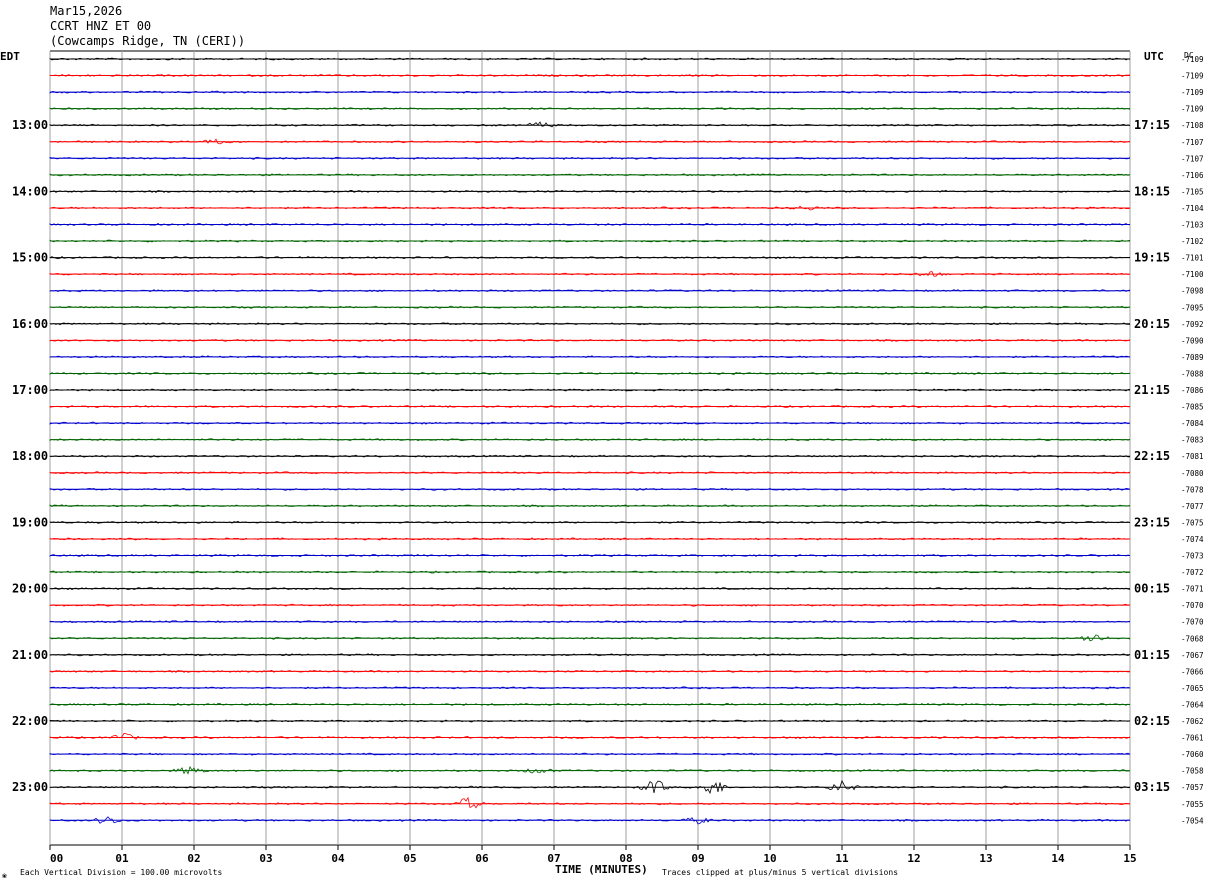 This screenshot has width=1210, height=886. I want to click on x-tick-label: 00, so click(56, 858).